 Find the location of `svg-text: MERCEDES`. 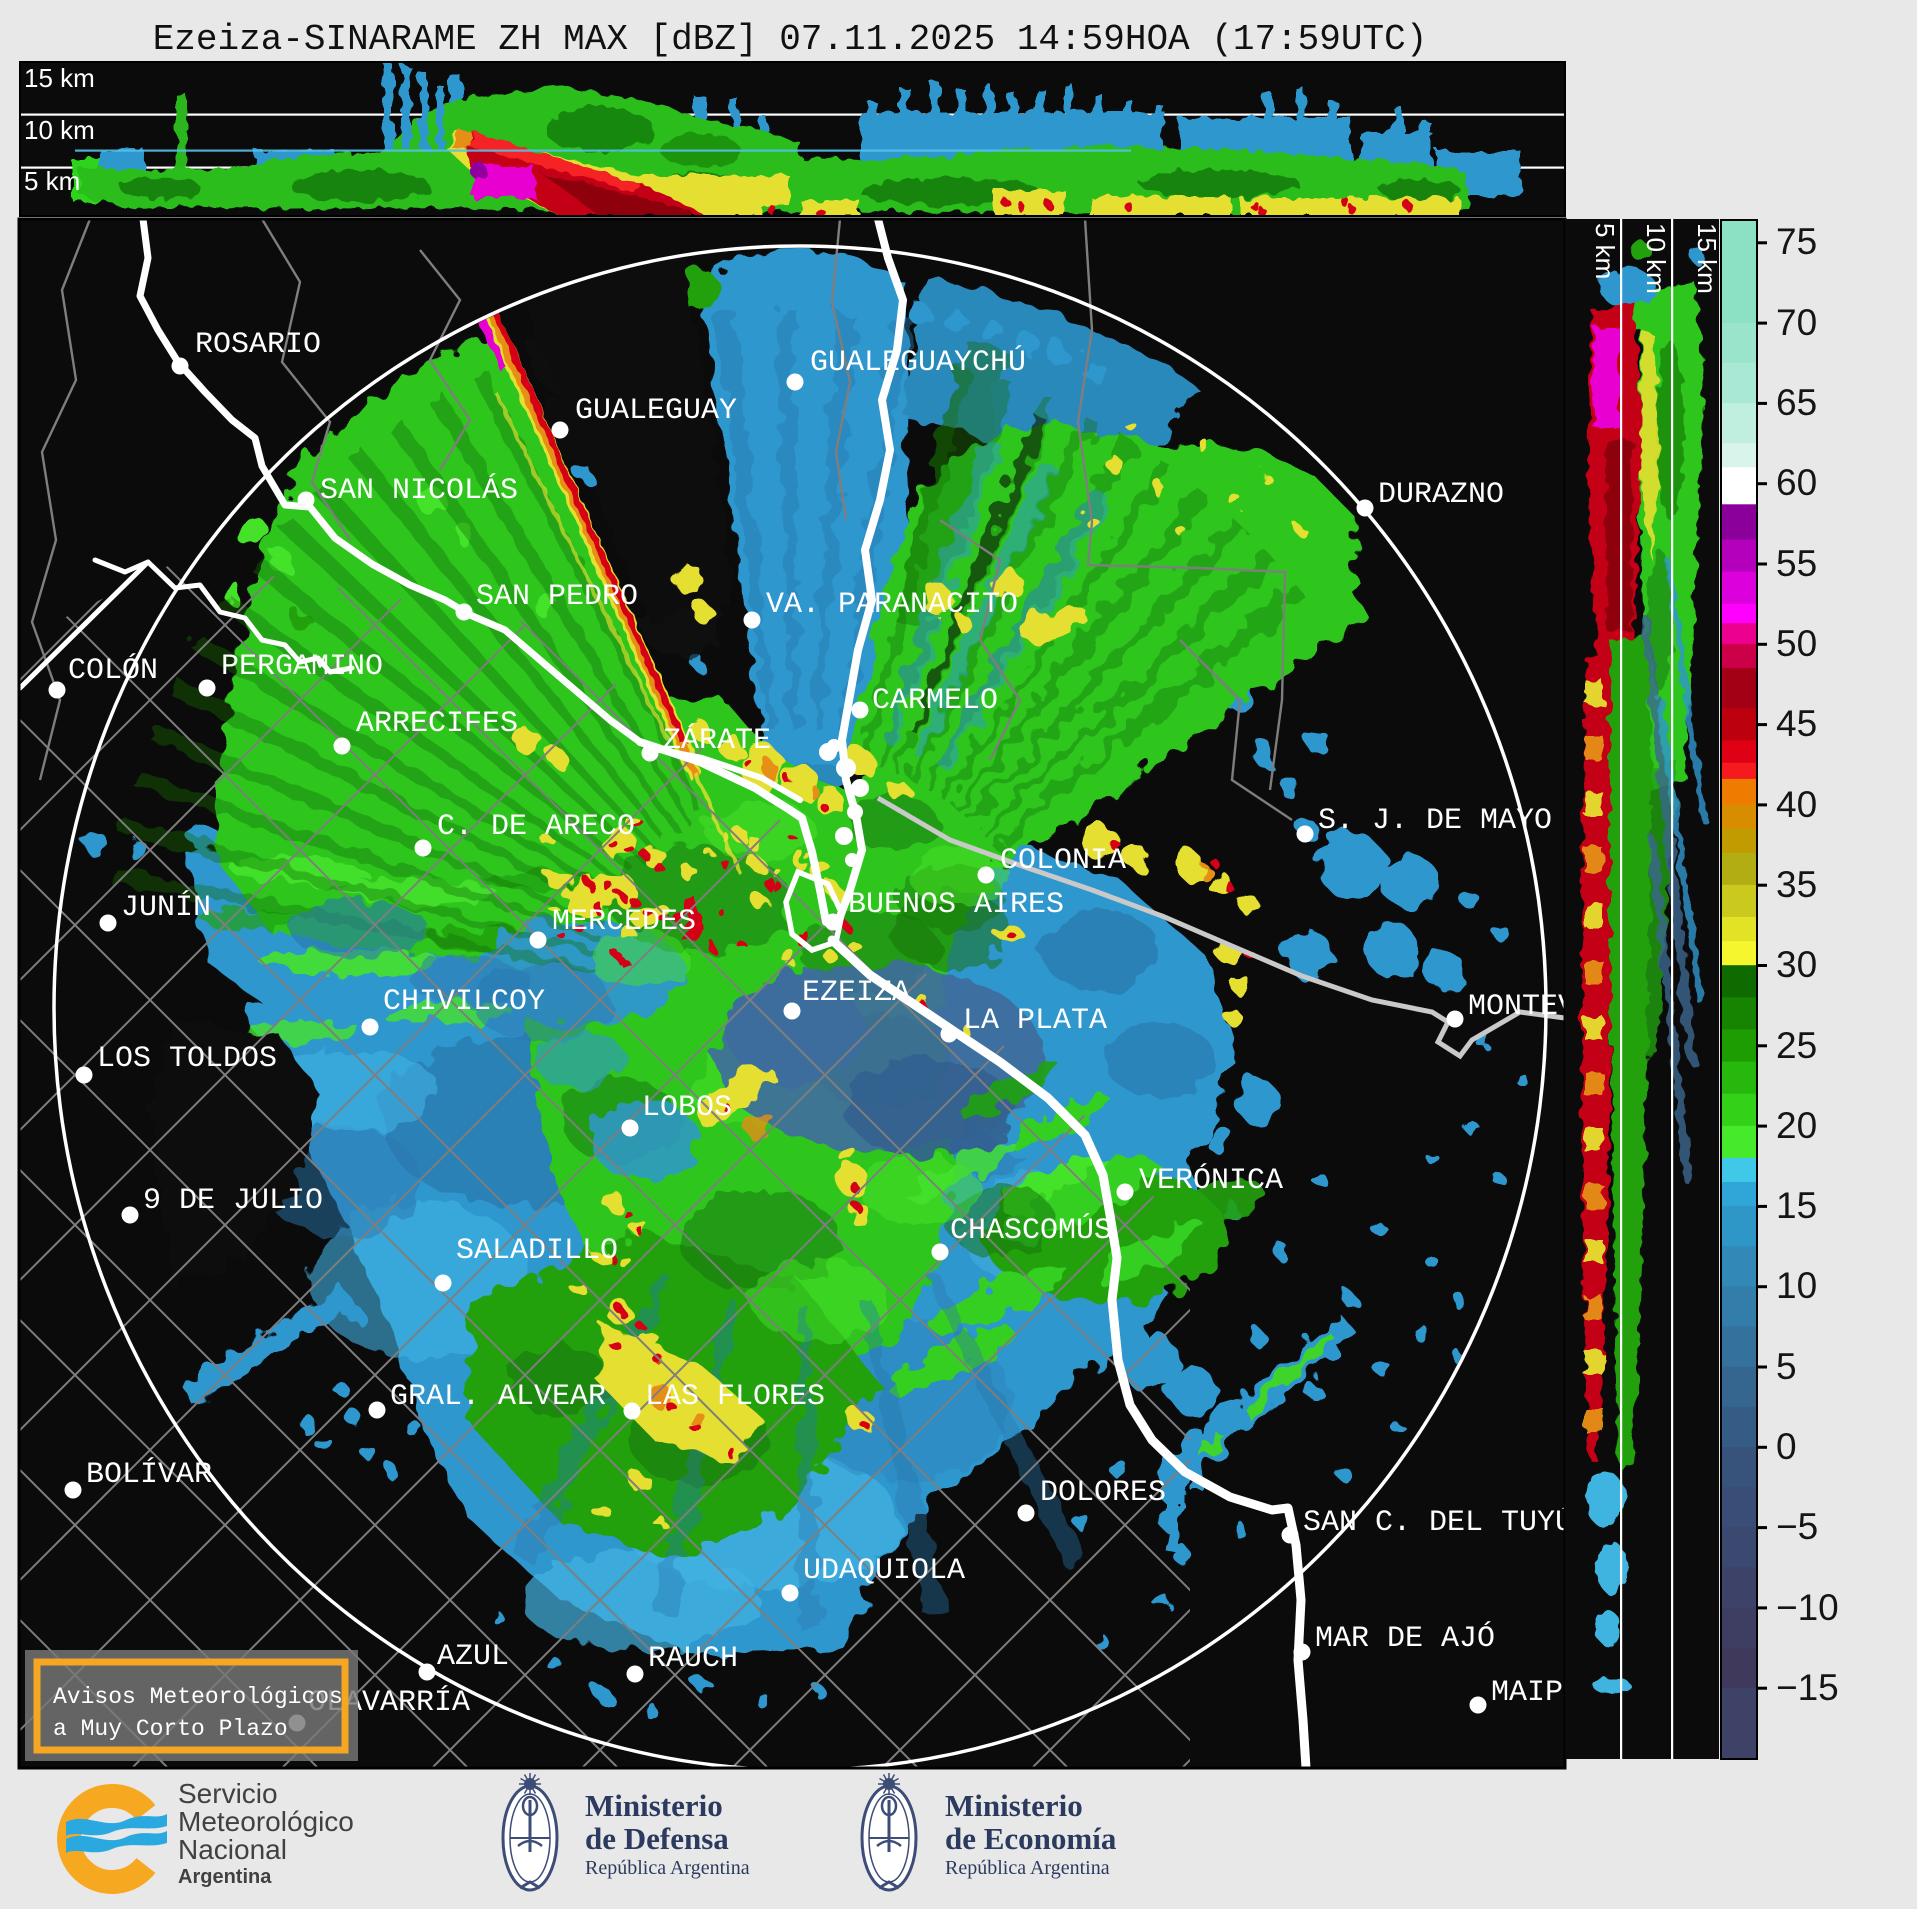

svg-text: MERCEDES is located at coordinates (624, 922).